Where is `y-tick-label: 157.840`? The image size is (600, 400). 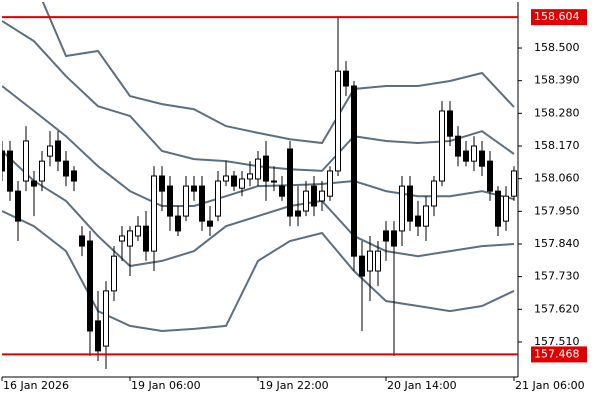
y-tick-label: 157.840 is located at coordinates (557, 243).